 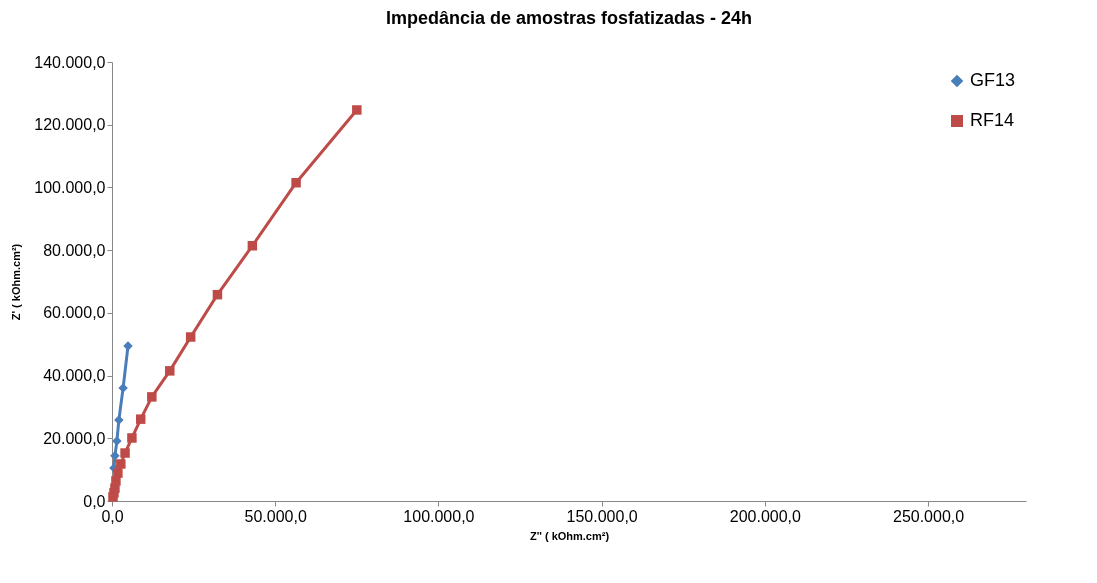 I want to click on x-tick-label: 250.000,0, so click(x=928, y=516).